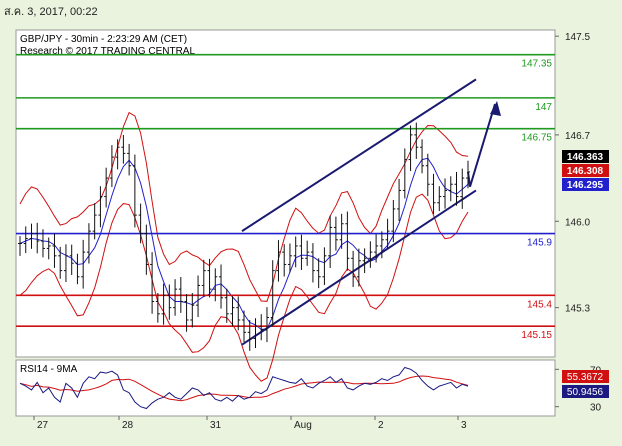 The height and width of the screenshot is (446, 622). Describe the element at coordinates (539, 243) in the screenshot. I see `level-label-3: 145.9` at that location.